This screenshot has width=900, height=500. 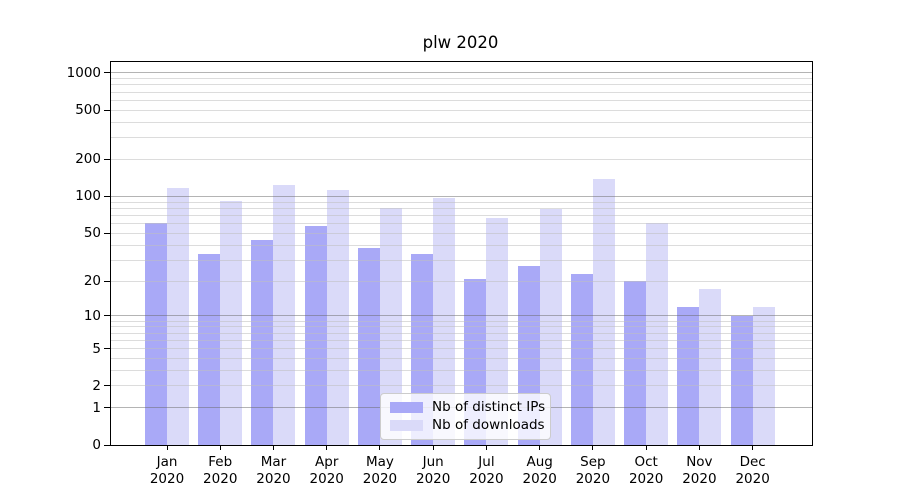 I want to click on distinct-ips-bar-nov, so click(x=688, y=375).